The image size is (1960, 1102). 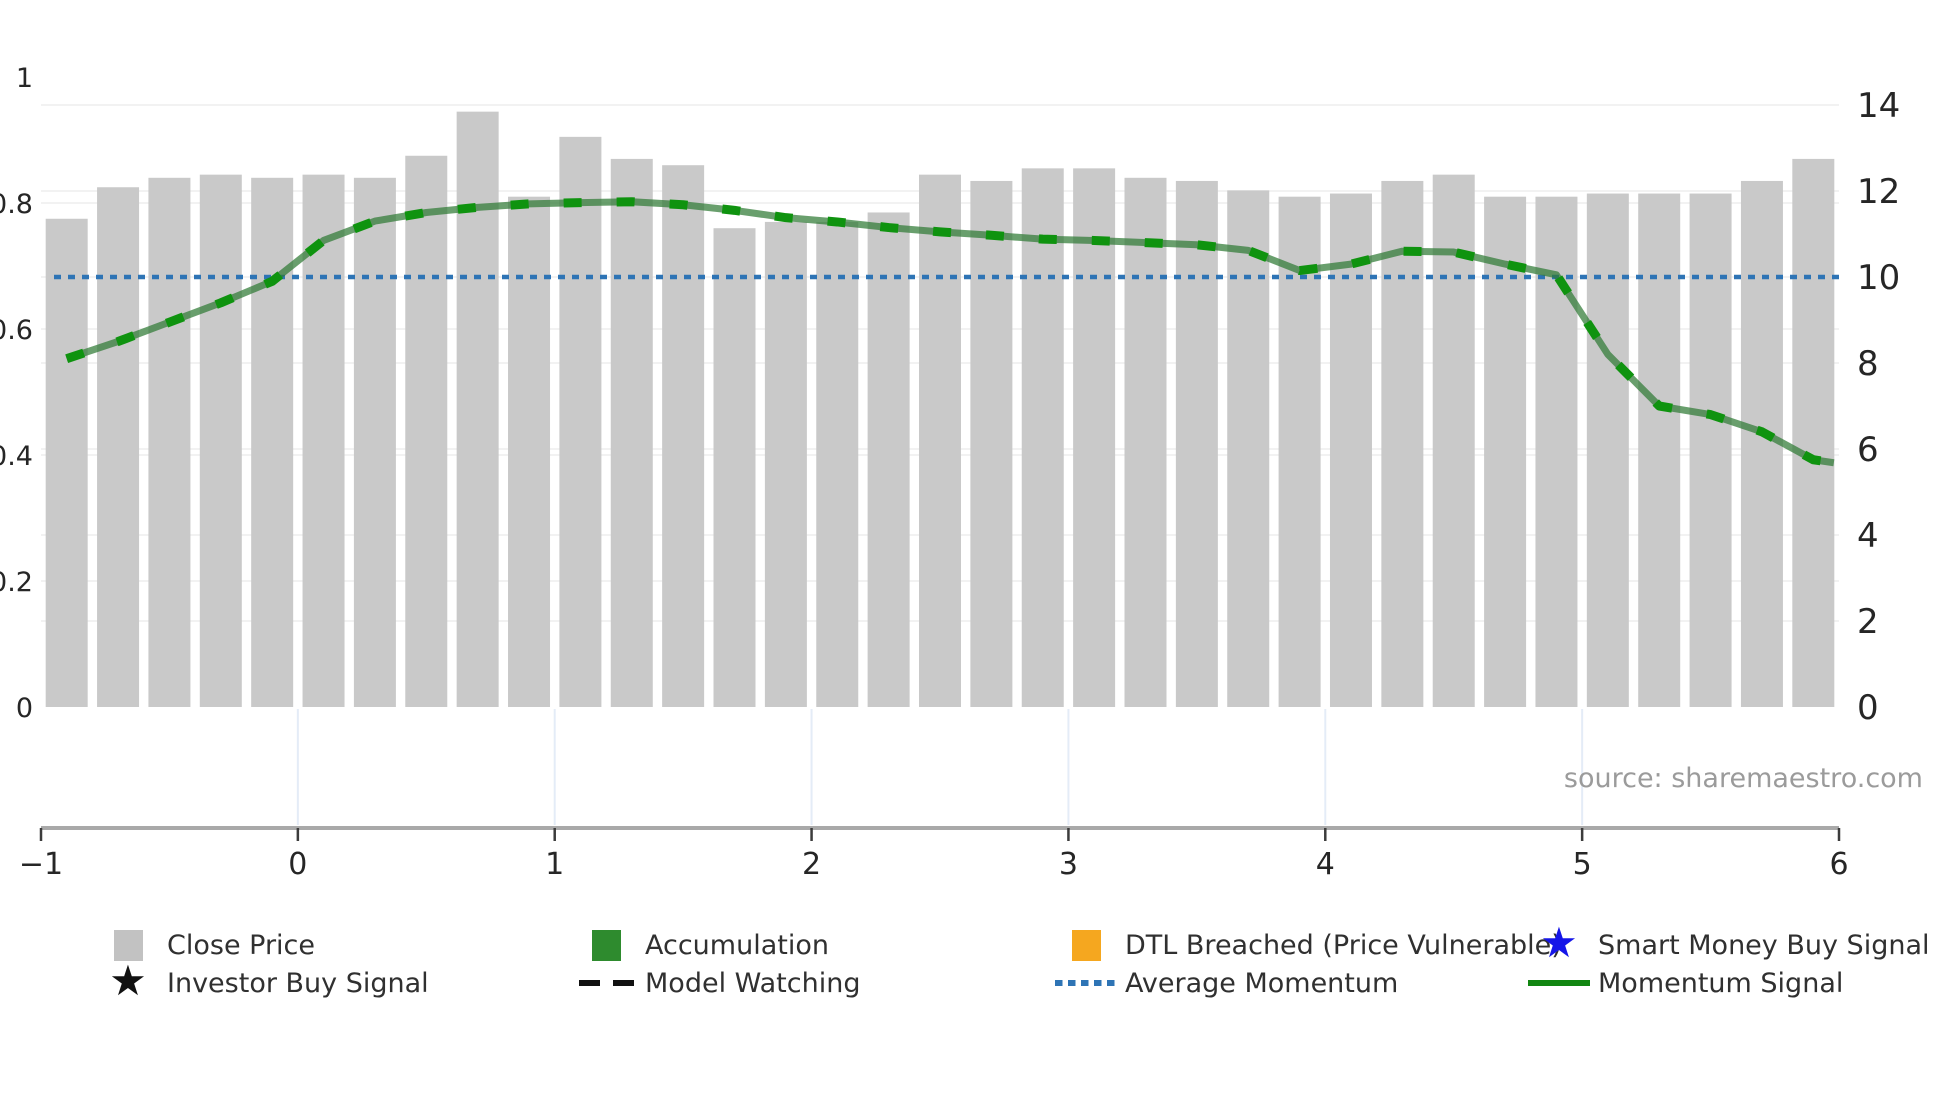 I want to click on left-tick-label: 0.6, so click(x=16, y=330).